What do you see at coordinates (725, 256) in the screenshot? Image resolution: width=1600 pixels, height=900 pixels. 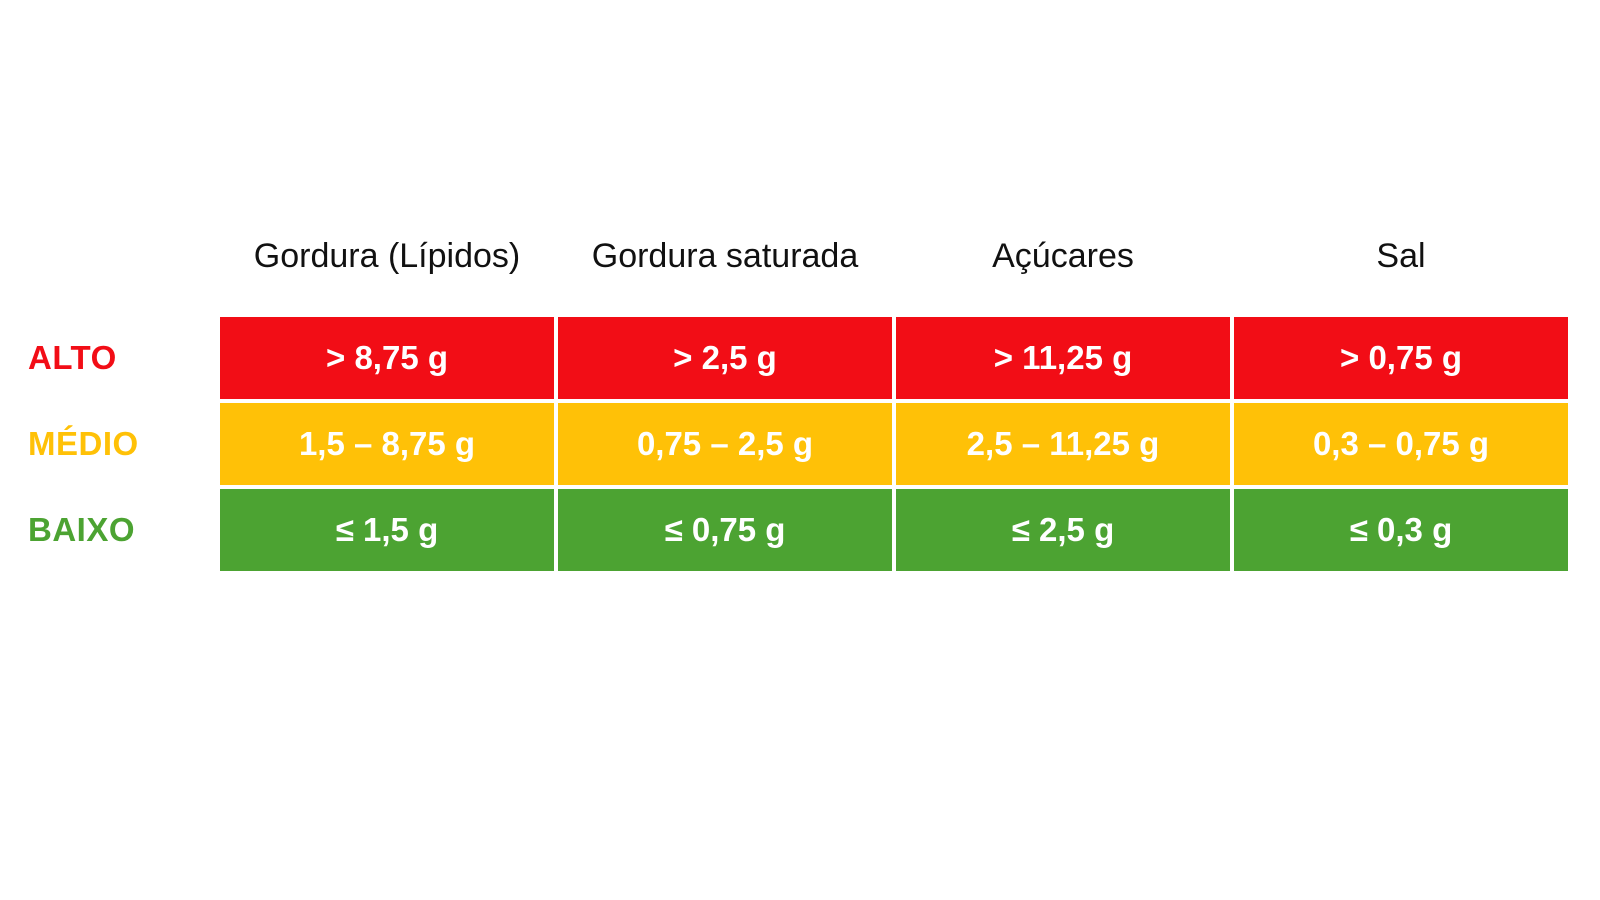 I see `column-header-saturated-fat: Gordura saturada` at bounding box center [725, 256].